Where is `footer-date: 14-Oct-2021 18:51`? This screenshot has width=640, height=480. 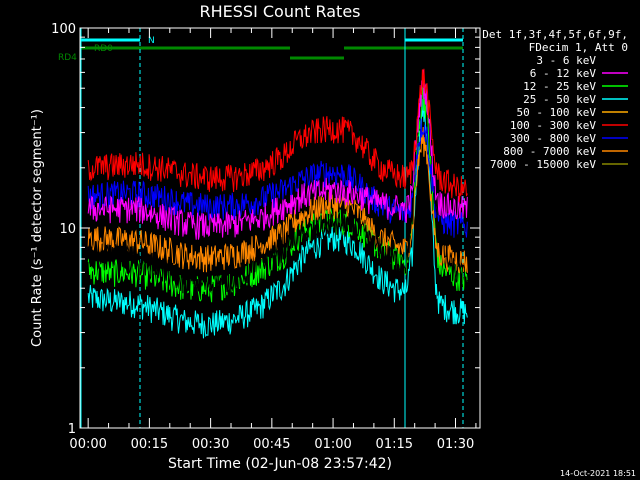 footer-date: 14-Oct-2021 18:51 is located at coordinates (598, 473).